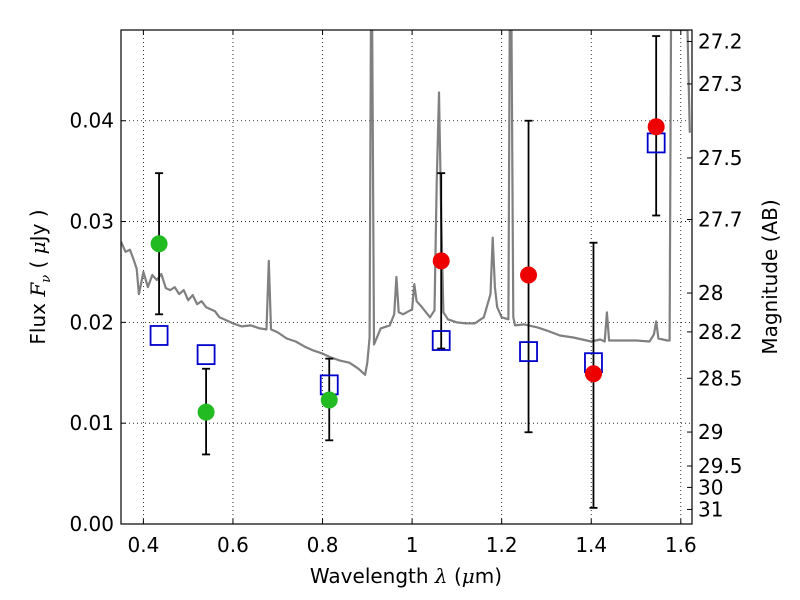 This screenshot has height=600, width=800. Describe the element at coordinates (591, 545) in the screenshot. I see `x-tick-label: 1.4` at that location.